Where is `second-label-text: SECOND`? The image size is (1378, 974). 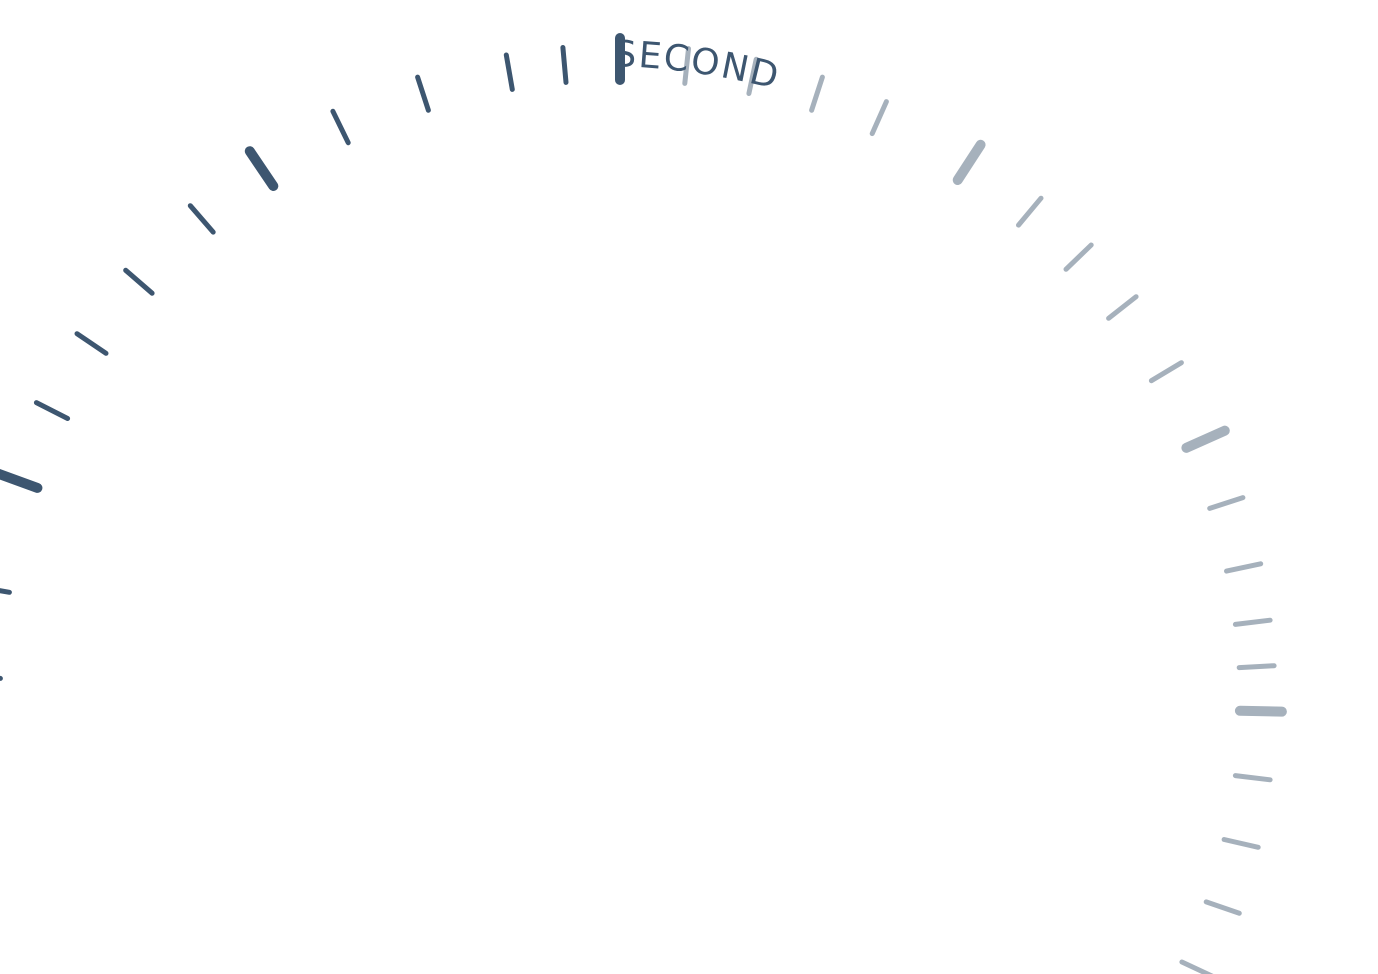 second-label-text: SECOND is located at coordinates (698, 66).